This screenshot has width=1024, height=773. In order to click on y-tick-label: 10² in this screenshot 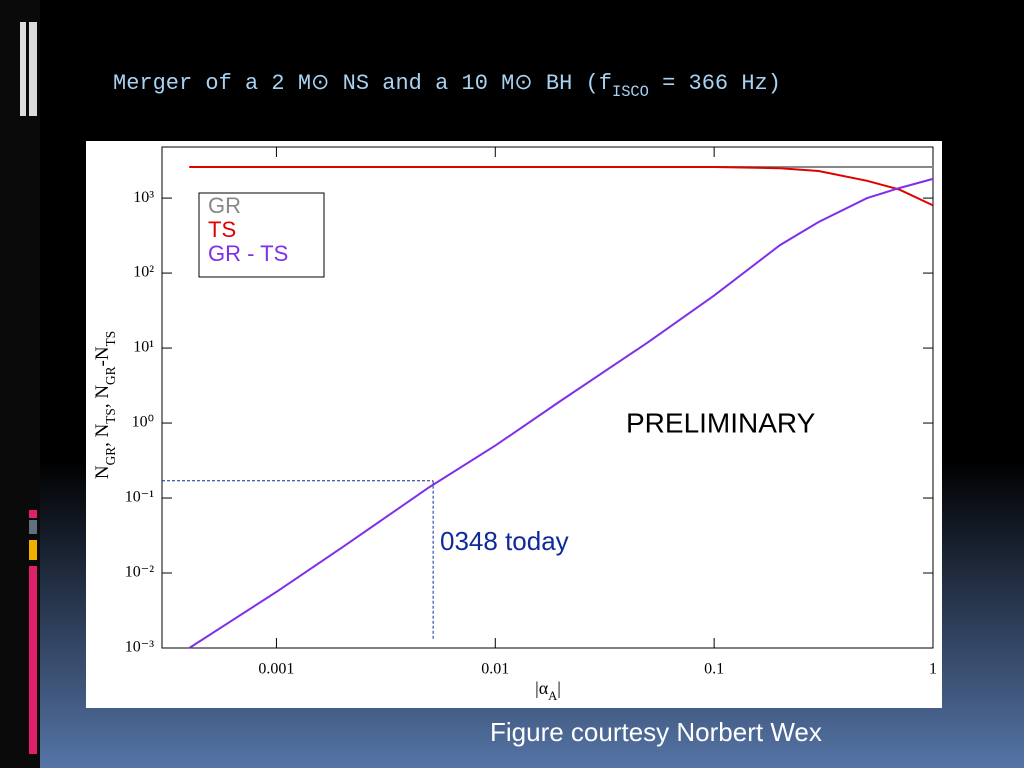, I will do `click(143, 272)`.